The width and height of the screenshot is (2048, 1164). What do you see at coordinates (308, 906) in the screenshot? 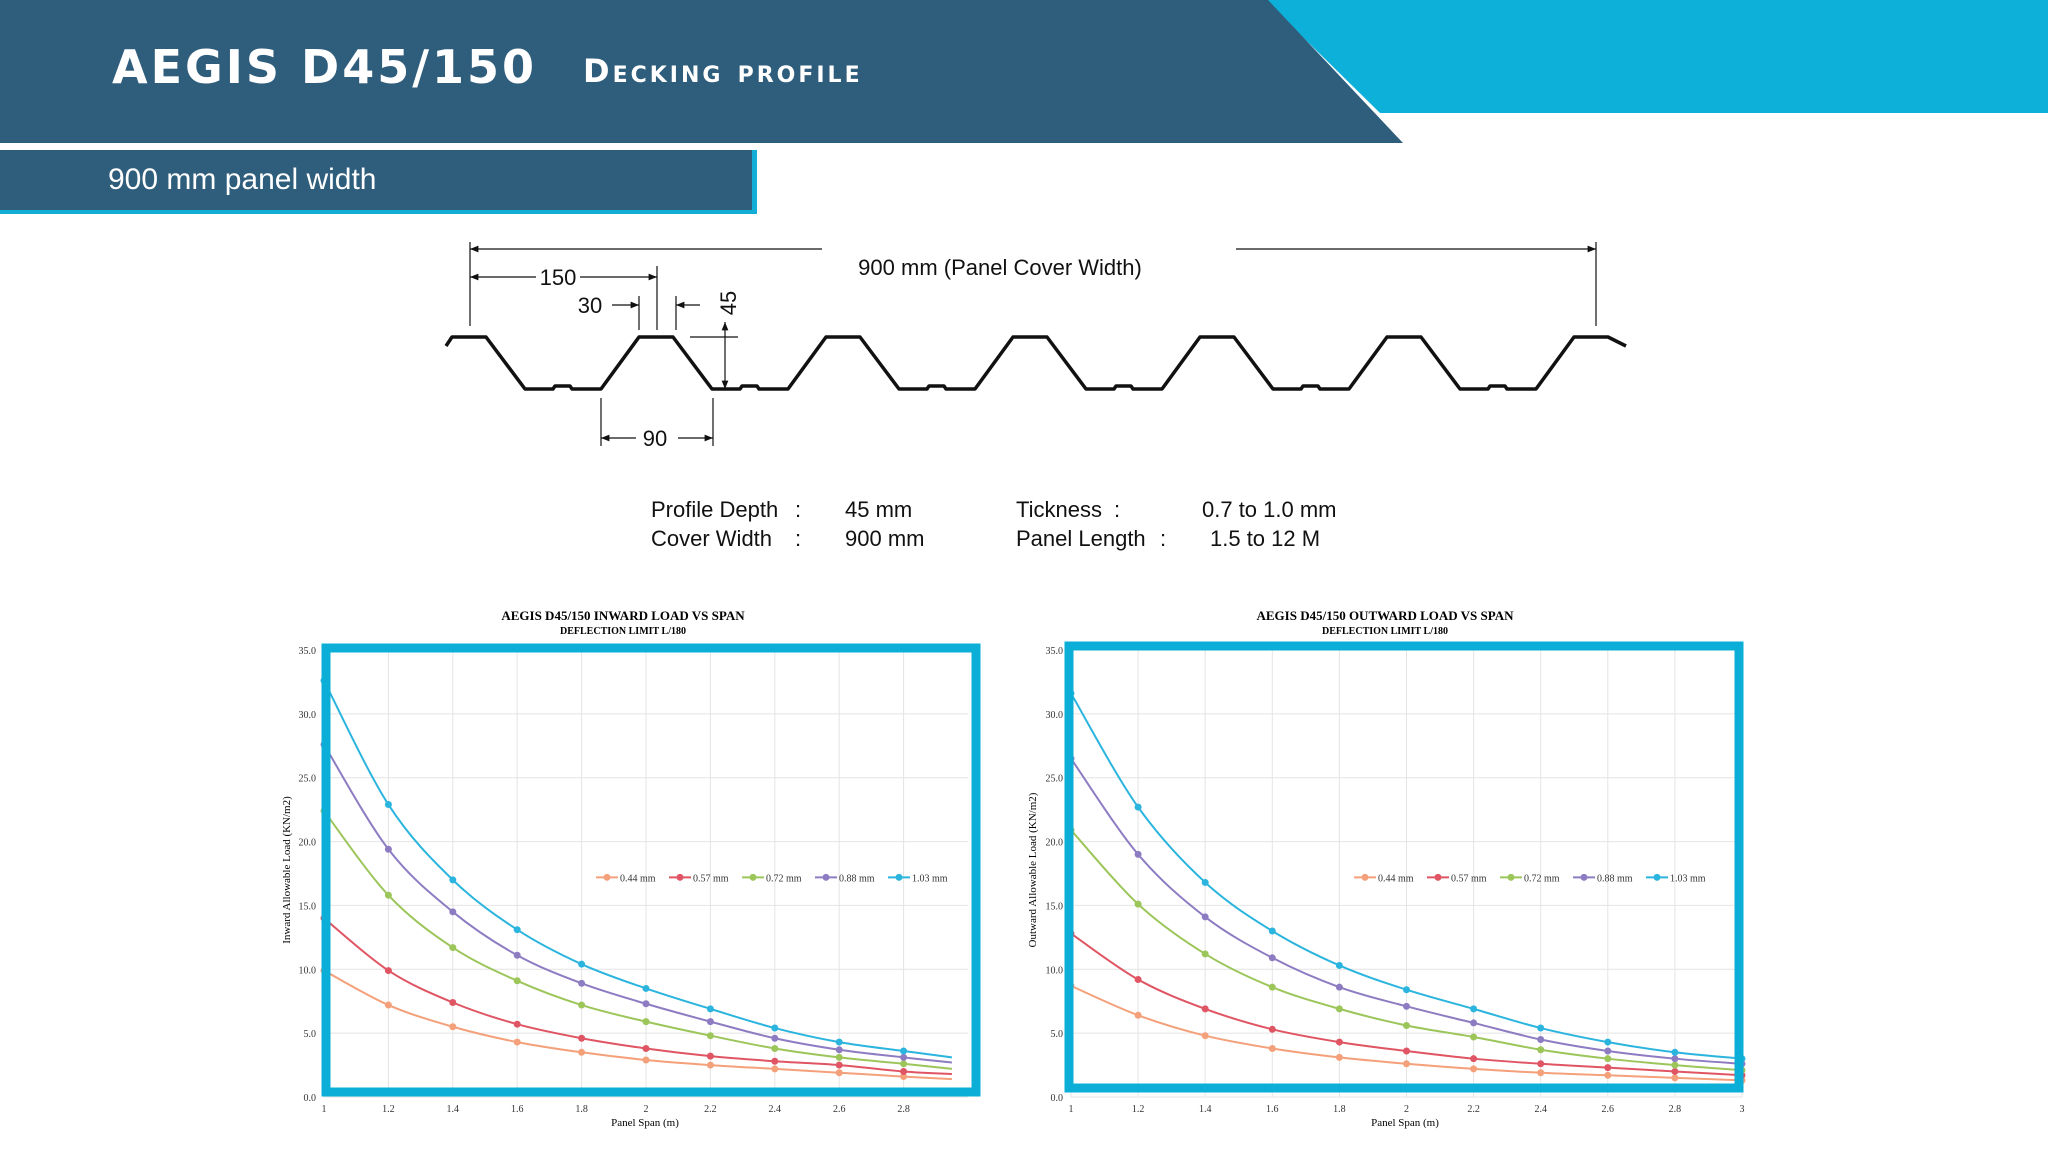
I see `y-tick-label: 15.0` at bounding box center [308, 906].